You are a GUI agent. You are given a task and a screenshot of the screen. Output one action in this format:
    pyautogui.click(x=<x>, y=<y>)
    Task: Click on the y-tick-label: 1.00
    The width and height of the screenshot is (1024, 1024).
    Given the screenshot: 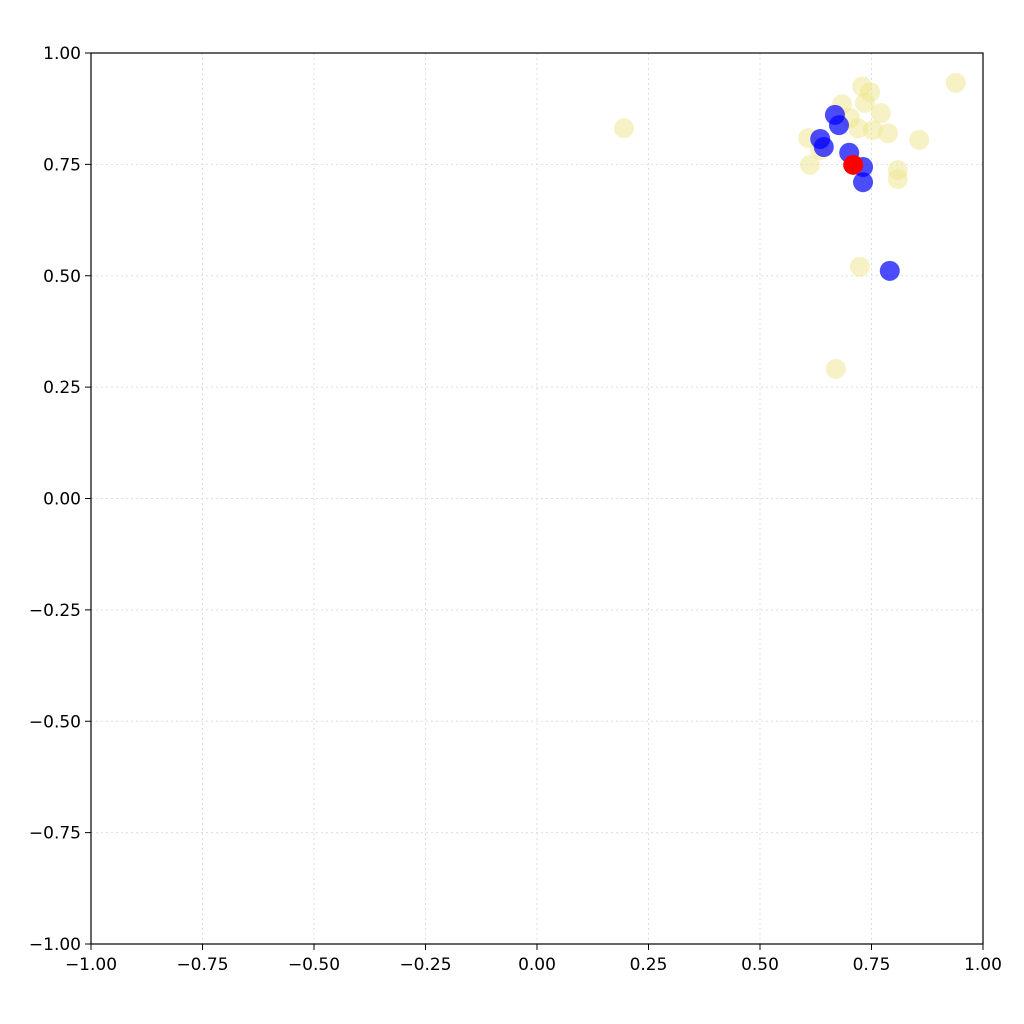 What is the action you would take?
    pyautogui.click(x=62, y=54)
    